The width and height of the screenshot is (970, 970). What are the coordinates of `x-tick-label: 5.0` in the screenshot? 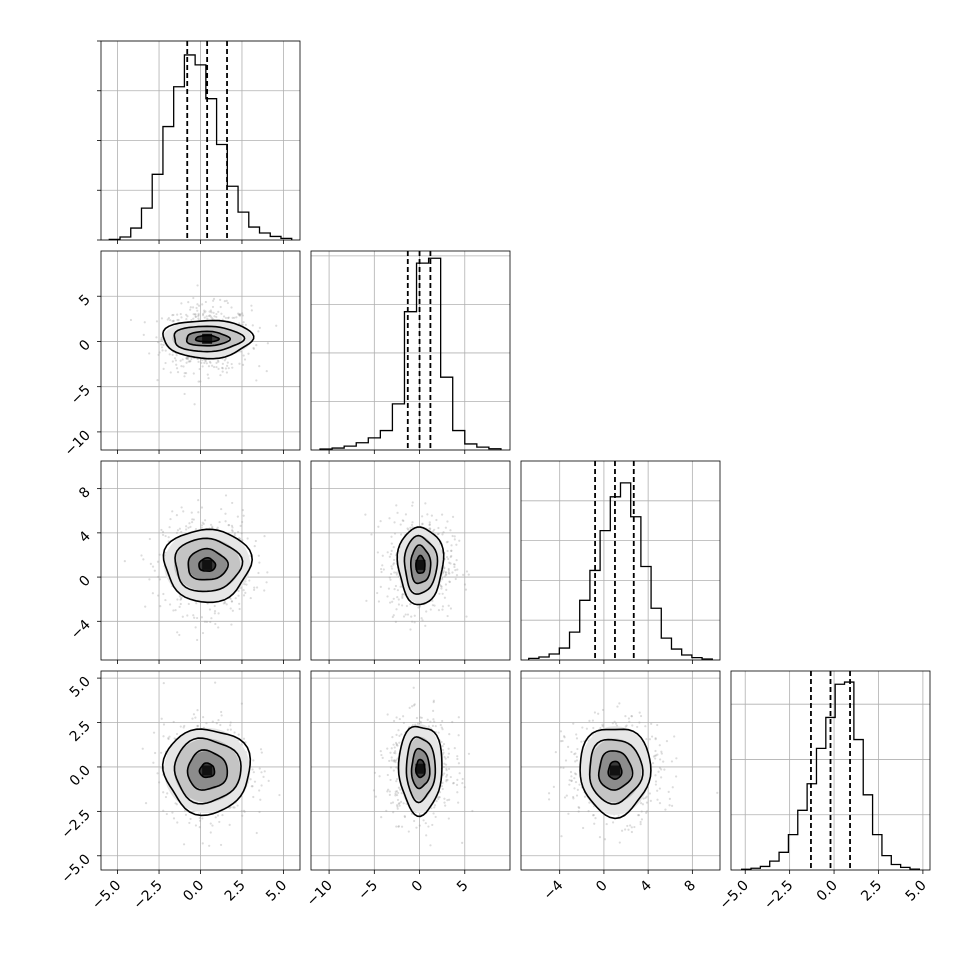 It's located at (916, 891).